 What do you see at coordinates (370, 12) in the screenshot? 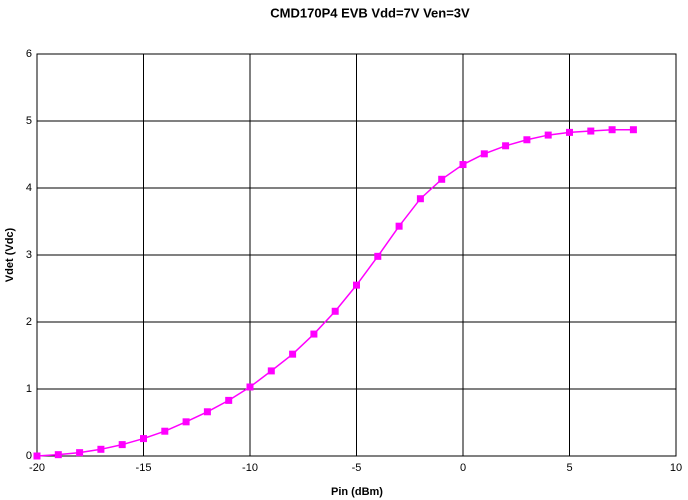
I see `chart-title: CMD170P4 EVB Vdd=7V Ven=3V` at bounding box center [370, 12].